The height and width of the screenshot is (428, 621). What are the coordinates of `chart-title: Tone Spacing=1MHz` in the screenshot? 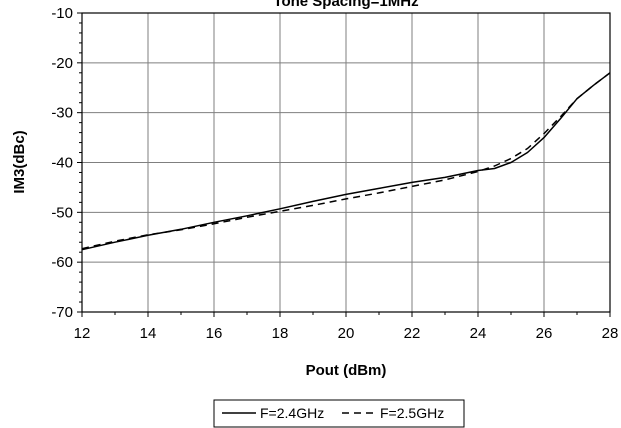 It's located at (345, 5).